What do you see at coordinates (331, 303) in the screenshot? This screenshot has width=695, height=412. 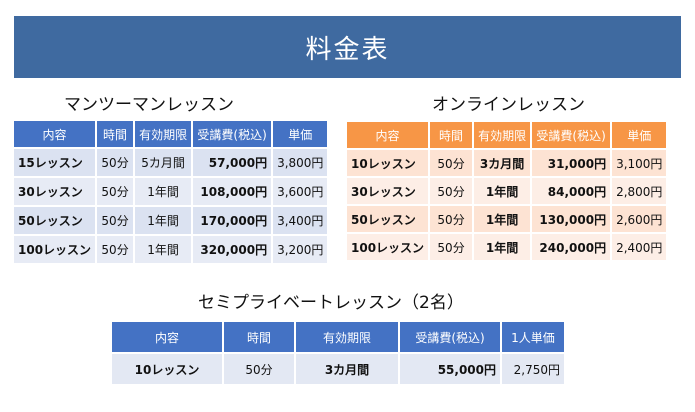 I see `semi-heading: セミプライベートレッスン（2名）` at bounding box center [331, 303].